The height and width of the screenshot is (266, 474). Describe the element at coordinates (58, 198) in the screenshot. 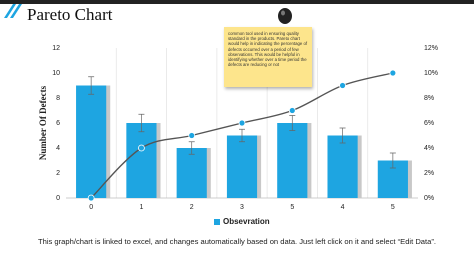

I see `y-tick-label: 0` at that location.